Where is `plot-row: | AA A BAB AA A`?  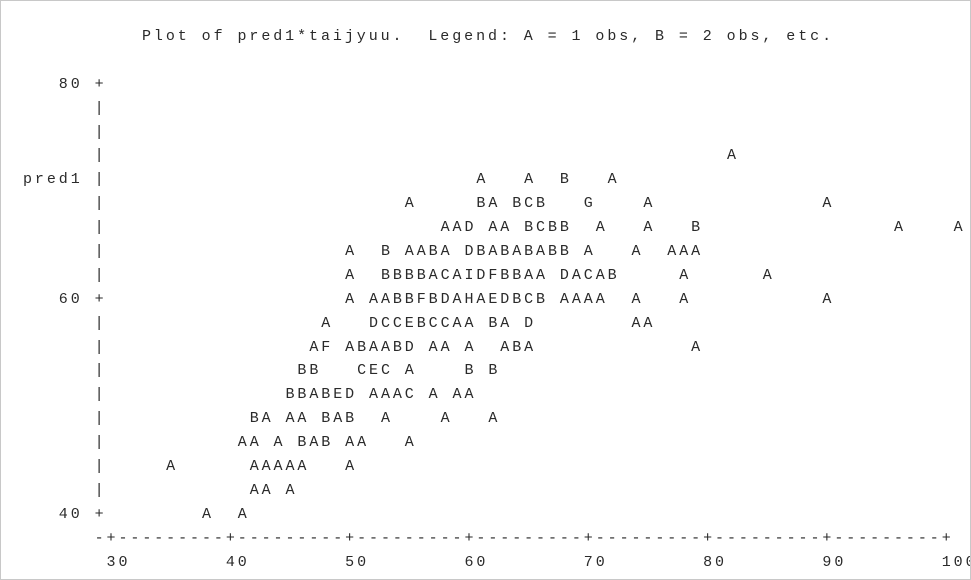 plot-row: | AA A BAB AA A is located at coordinates (220, 443).